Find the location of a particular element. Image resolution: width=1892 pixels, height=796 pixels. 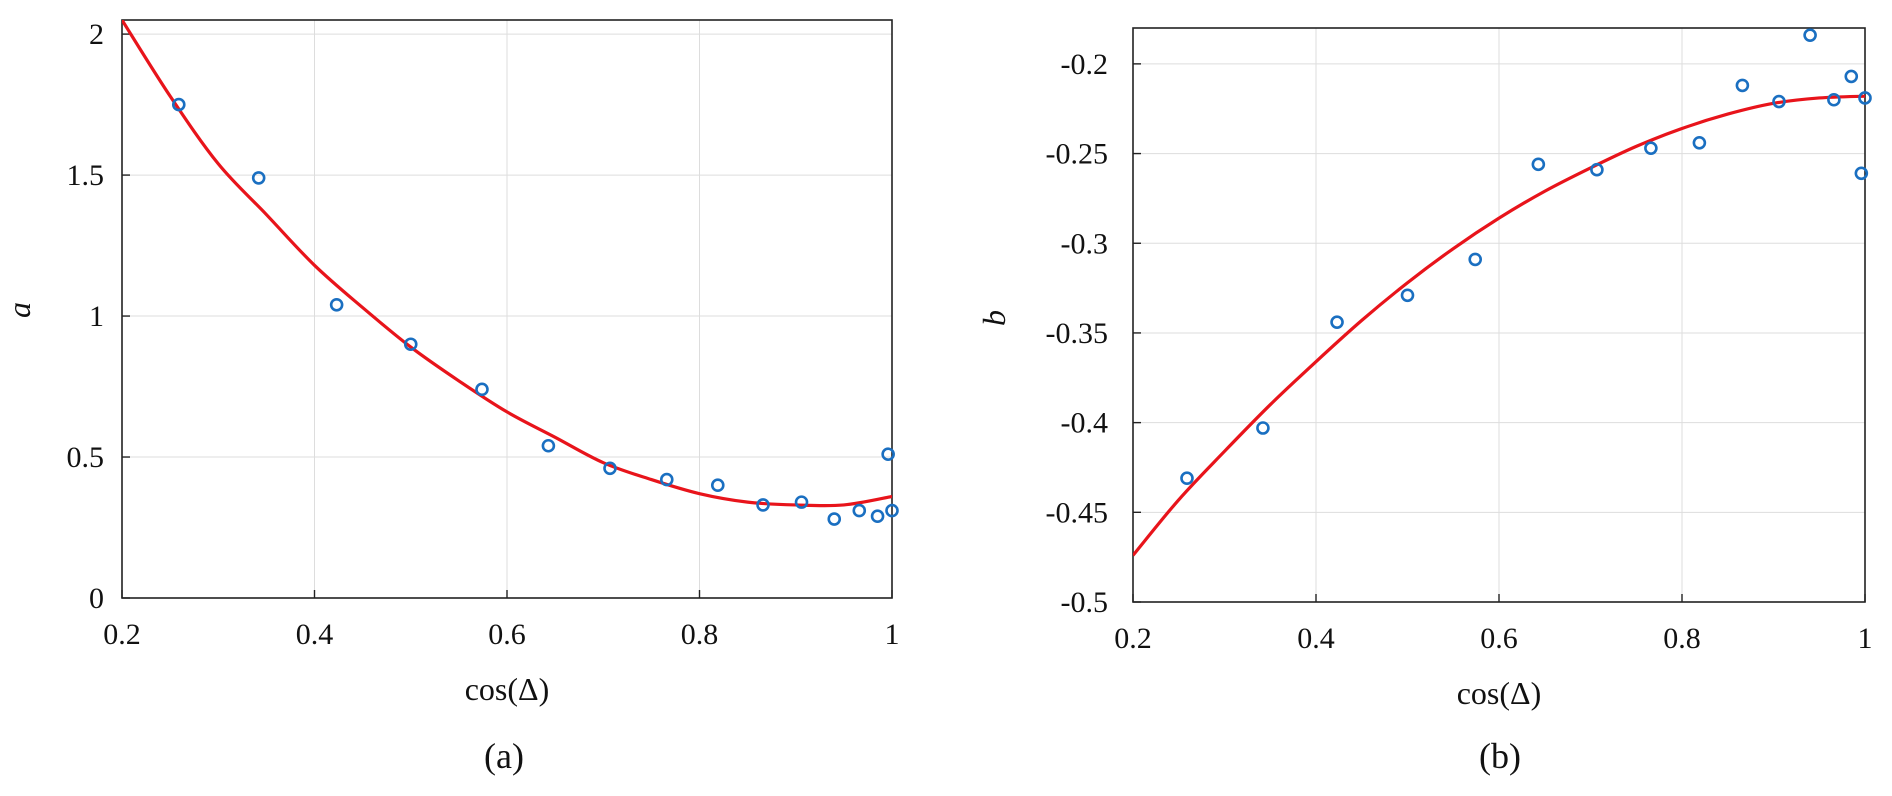

chart-b-ytick-label: -0.5 is located at coordinates (1085, 602).